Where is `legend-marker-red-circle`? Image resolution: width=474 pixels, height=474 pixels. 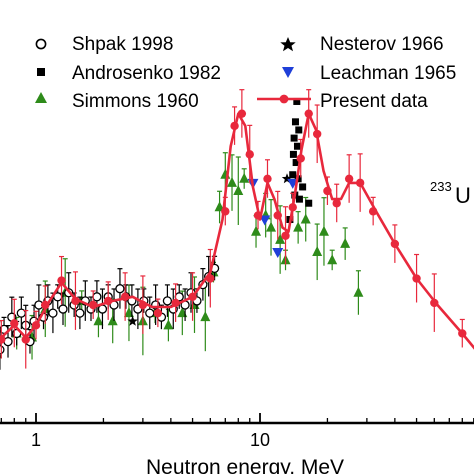
legend-marker-red-circle is located at coordinates (284, 99).